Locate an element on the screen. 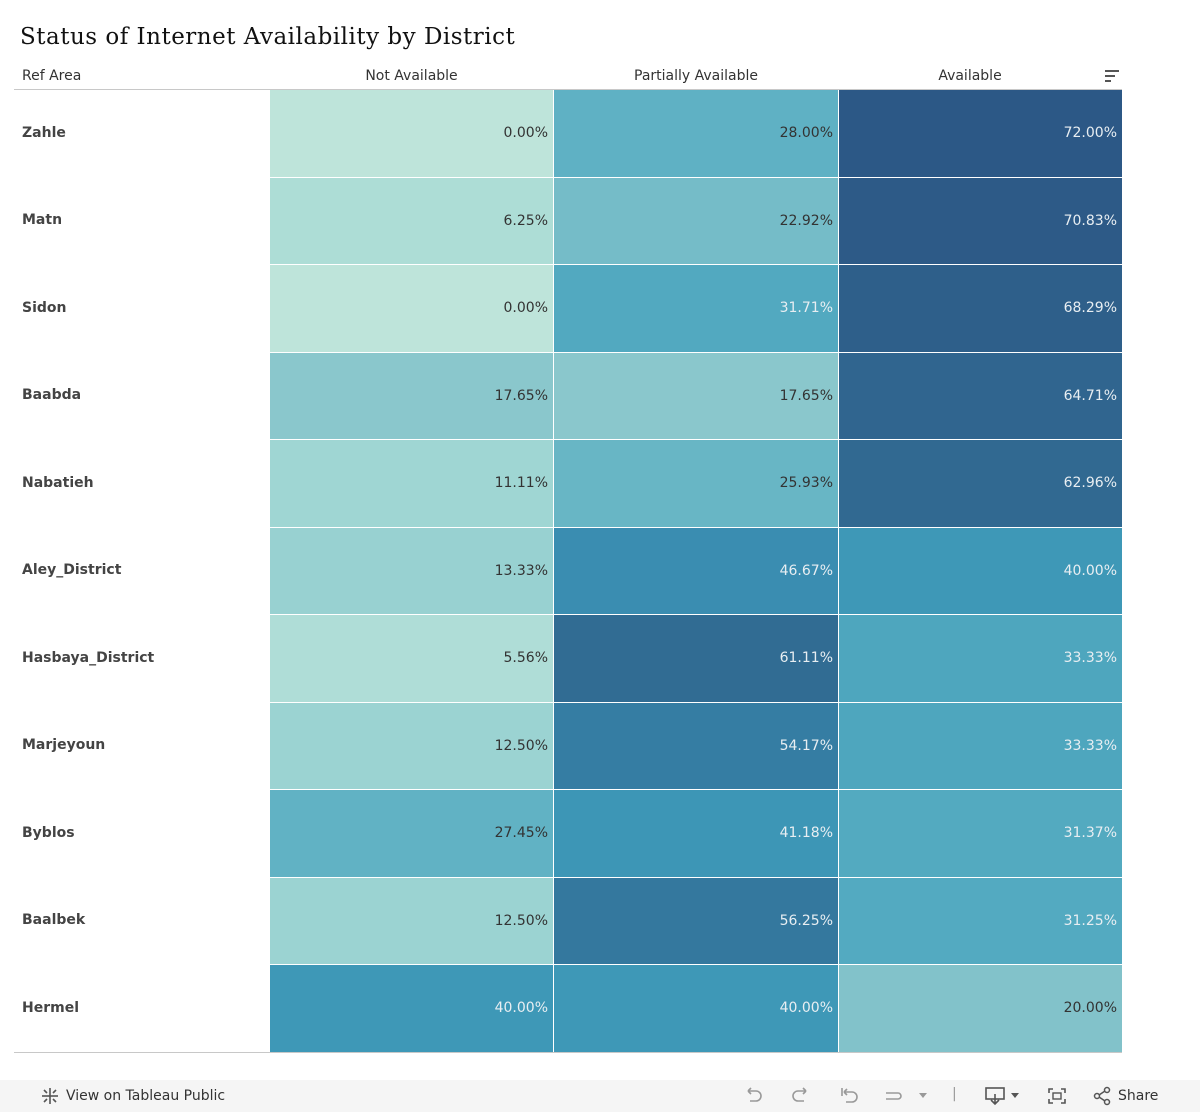 The width and height of the screenshot is (1200, 1112). download-icon is located at coordinates (995, 1096).